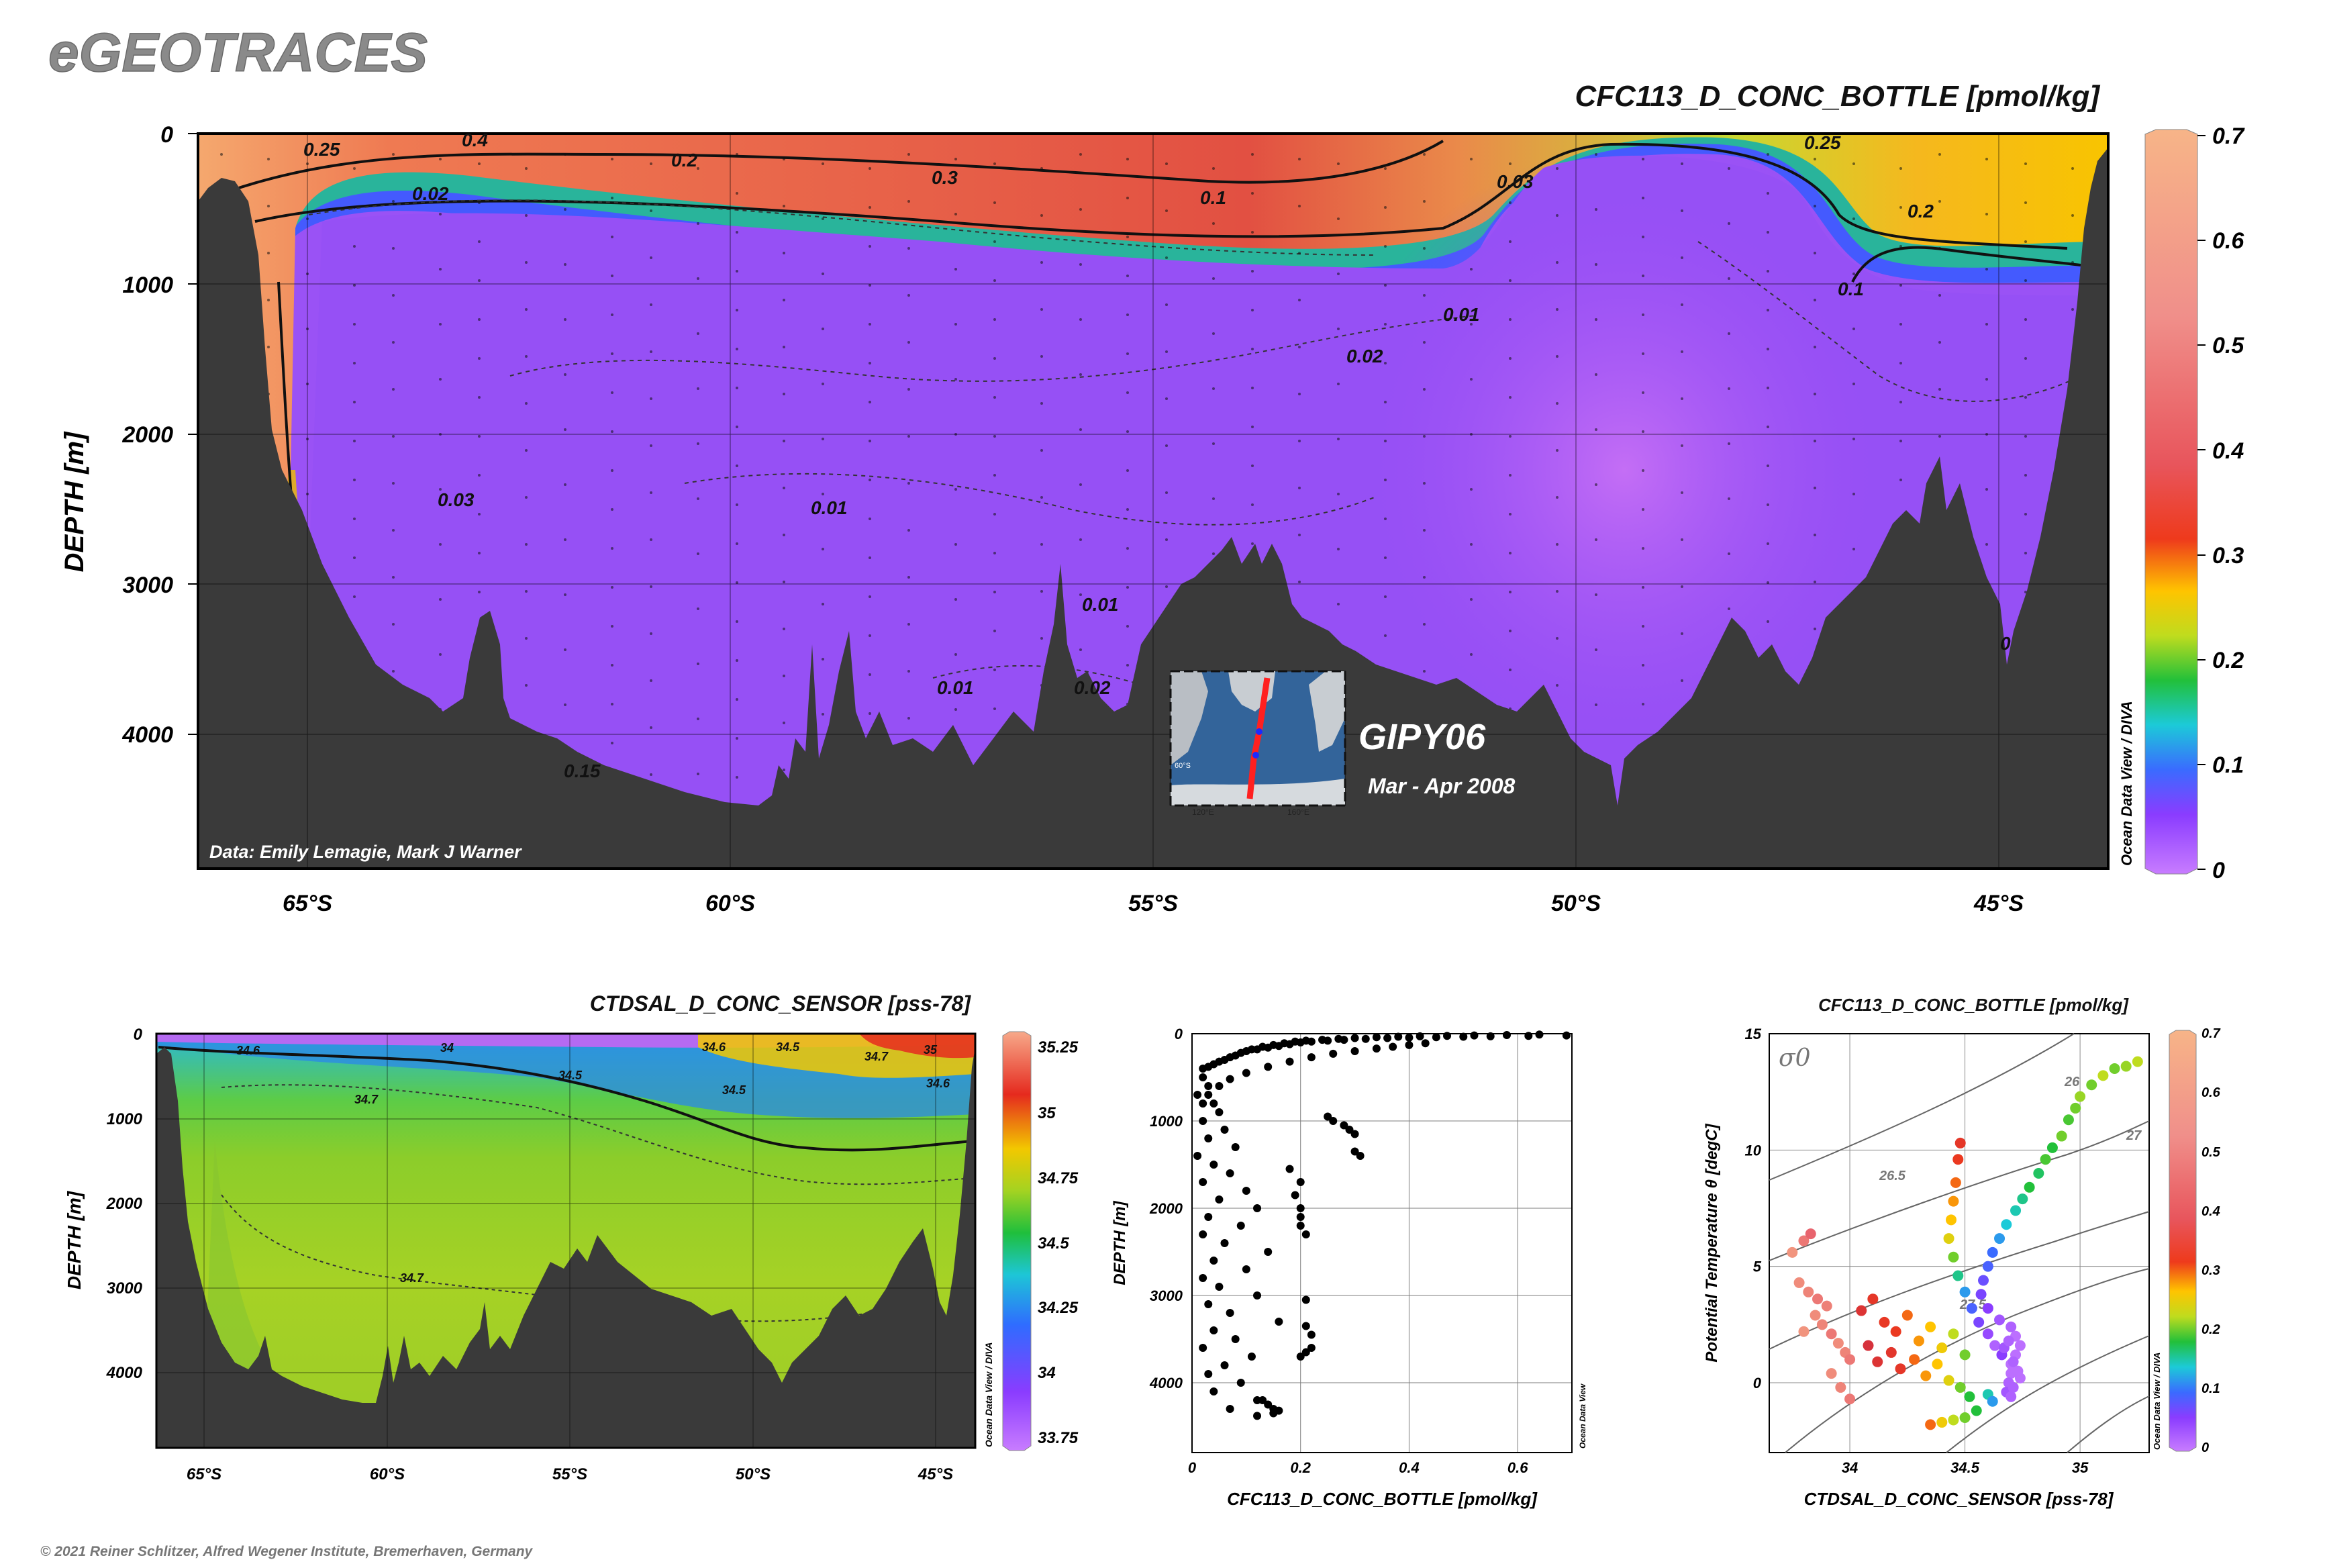 The height and width of the screenshot is (1568, 2327). I want to click on ts-y-tick: 10, so click(1753, 1150).